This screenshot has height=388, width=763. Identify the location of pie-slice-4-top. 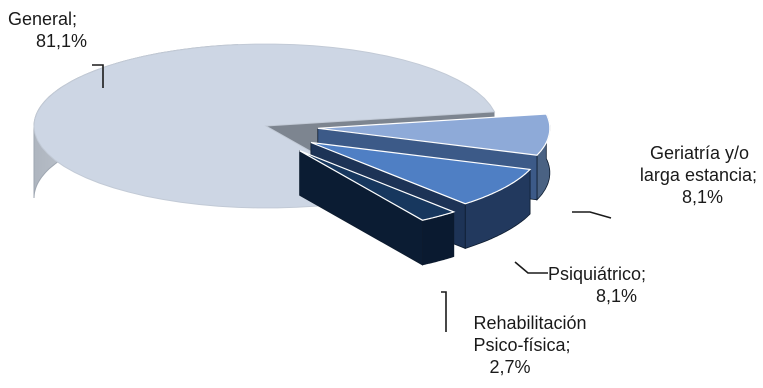
(377, 185).